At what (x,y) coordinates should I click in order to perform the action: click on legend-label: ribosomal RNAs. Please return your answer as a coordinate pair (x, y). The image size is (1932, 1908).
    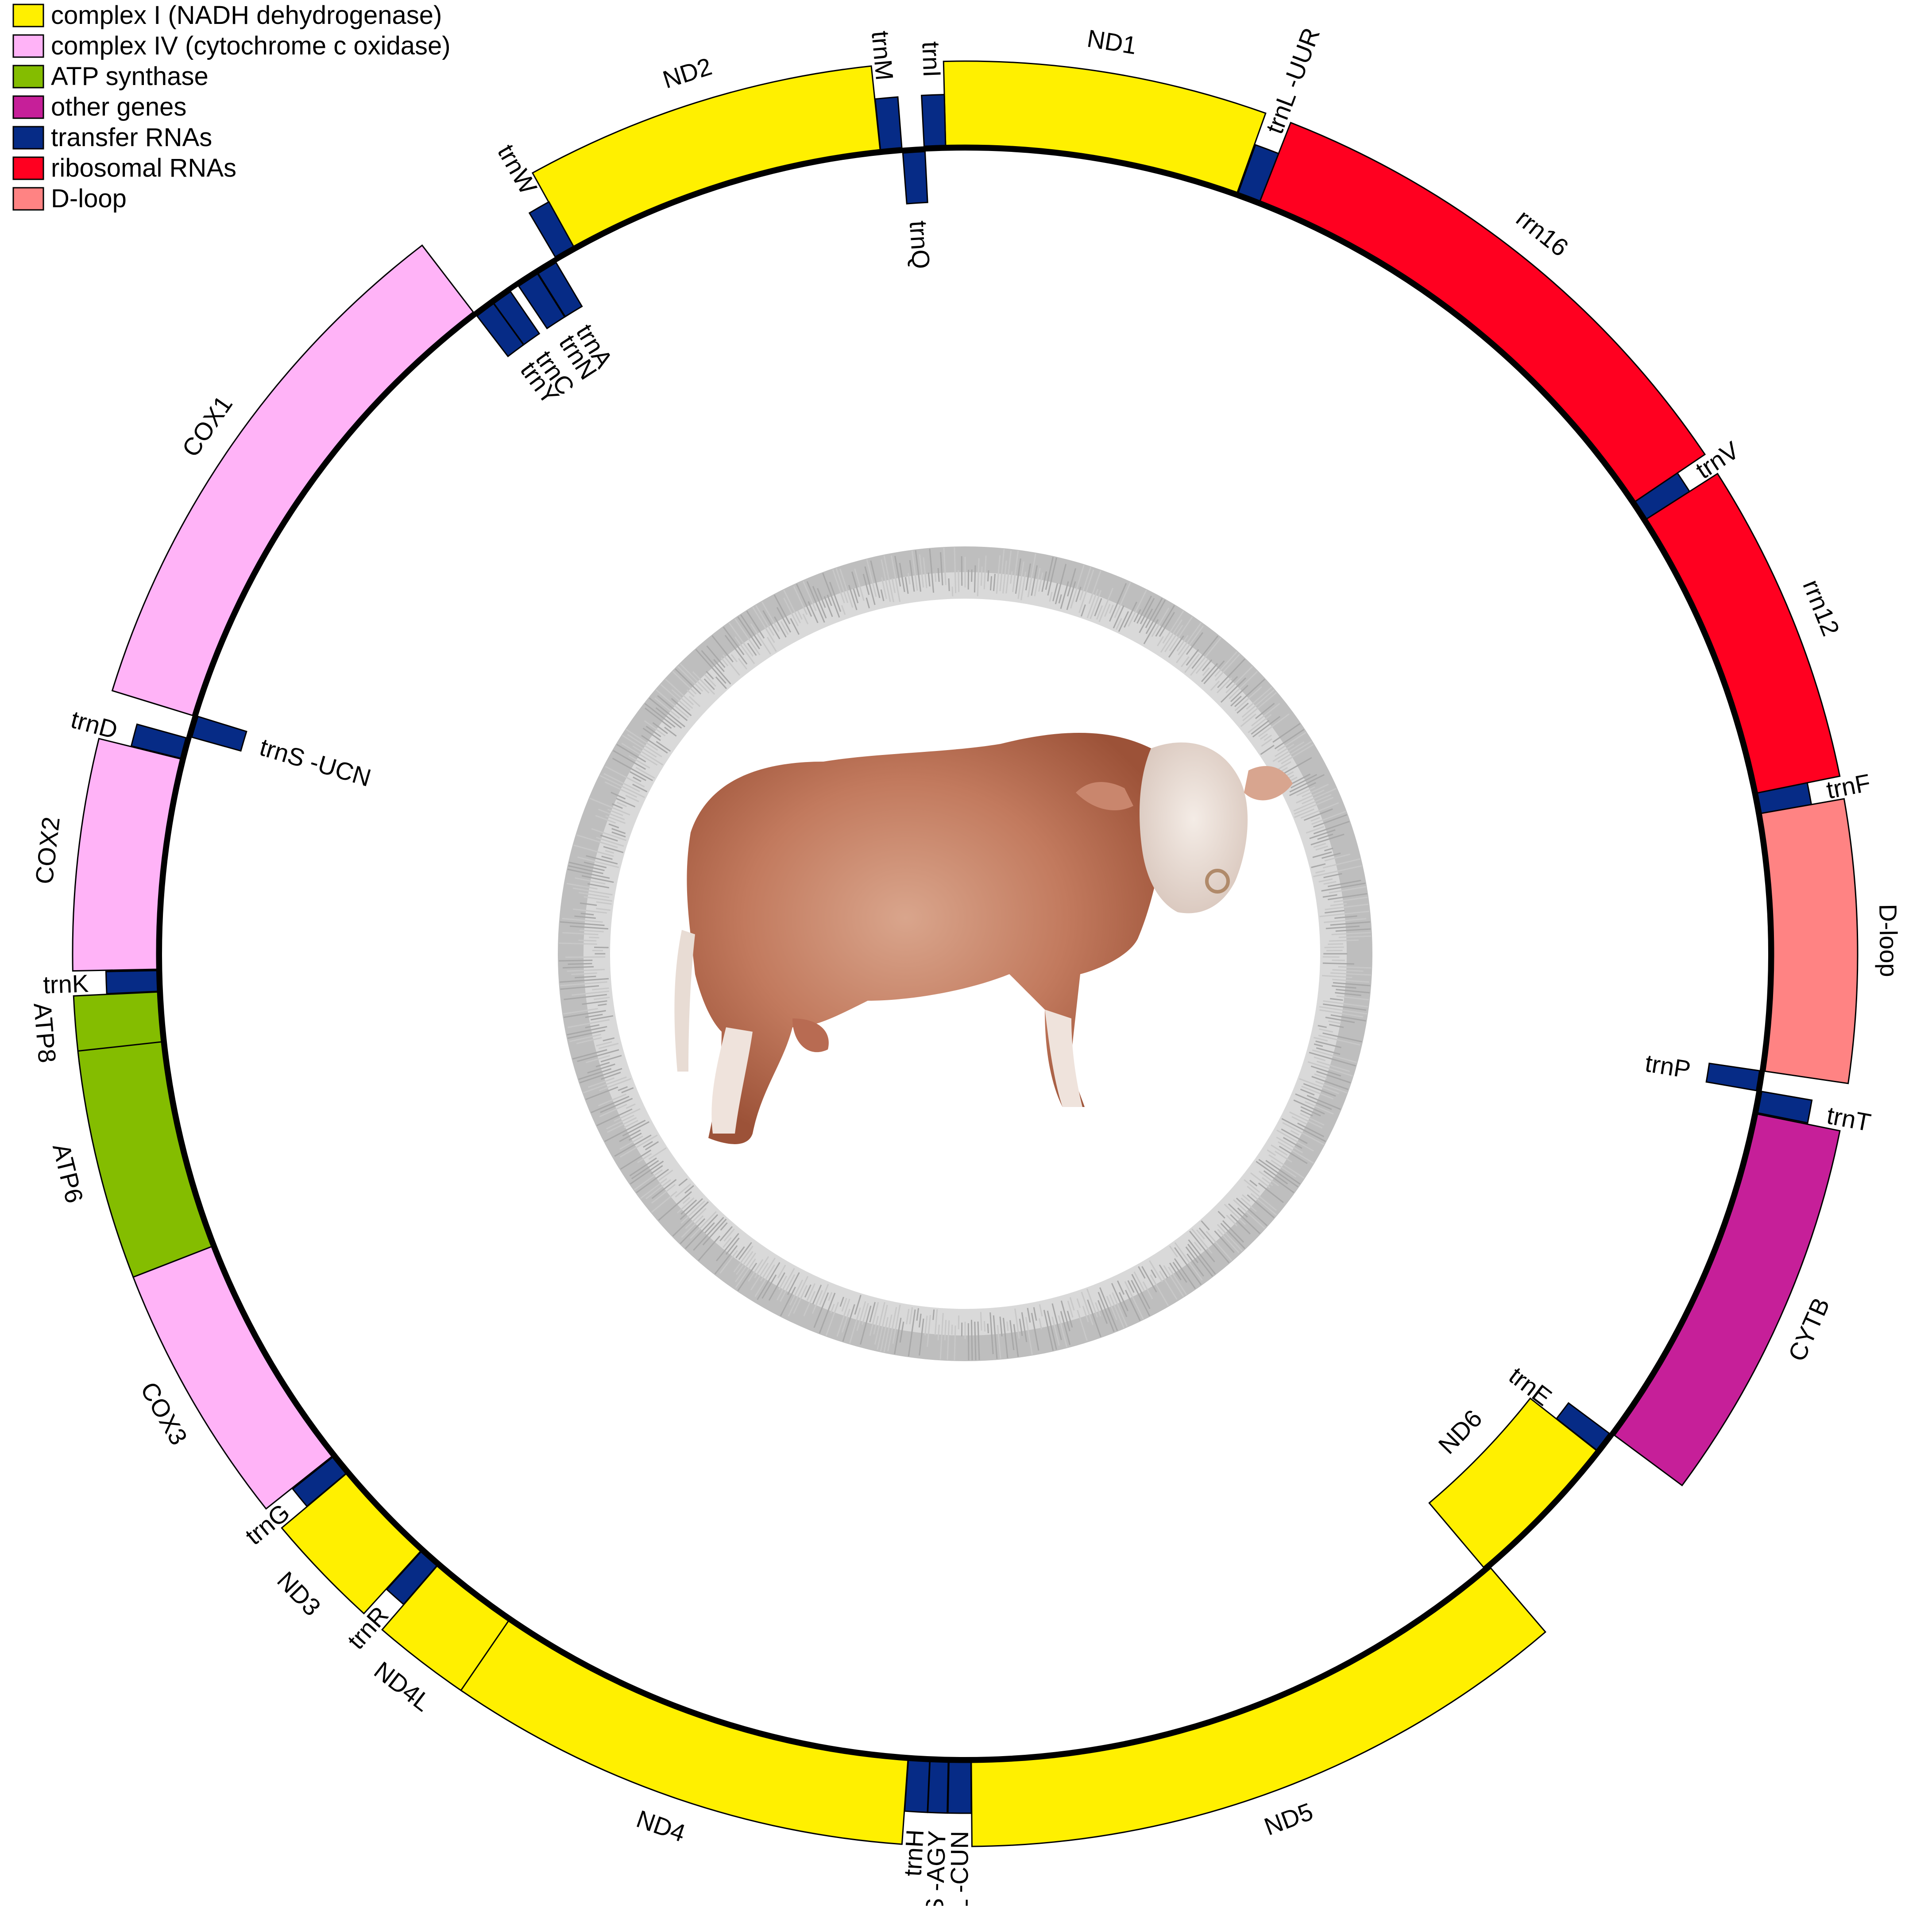
    Looking at the image, I should click on (143, 168).